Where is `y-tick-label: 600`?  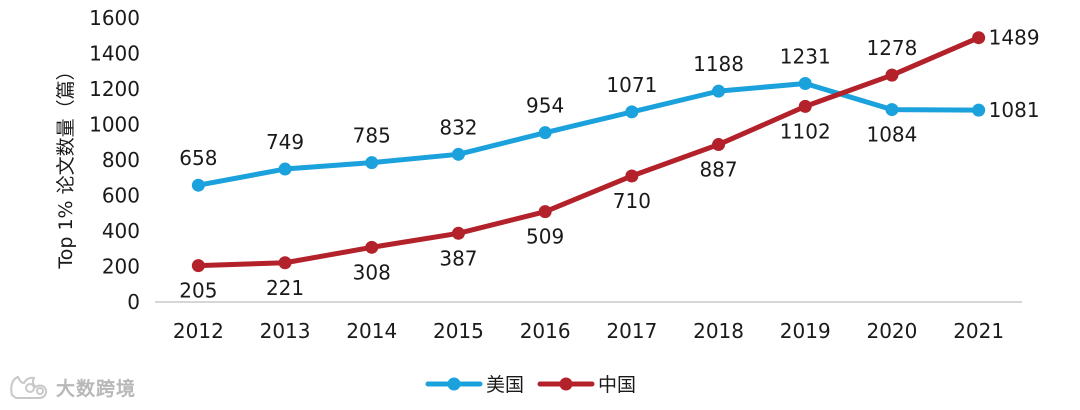
y-tick-label: 600 is located at coordinates (121, 196).